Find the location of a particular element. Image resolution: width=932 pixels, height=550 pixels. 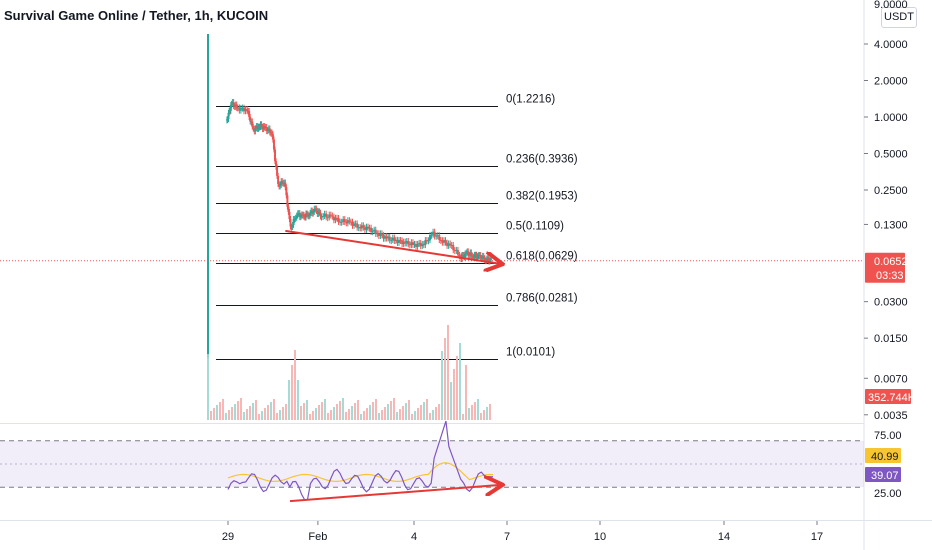

volume-text: 352.744K is located at coordinates (892, 398).